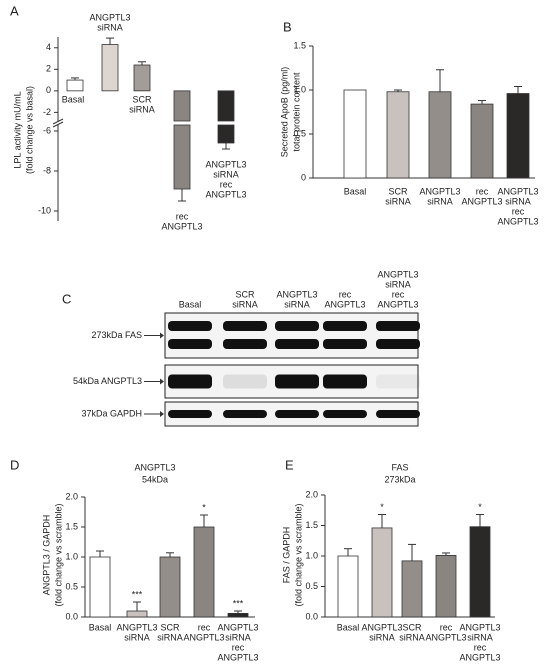 The width and height of the screenshot is (550, 665). Describe the element at coordinates (44, 210) in the screenshot. I see `y-tick-label: -10` at that location.